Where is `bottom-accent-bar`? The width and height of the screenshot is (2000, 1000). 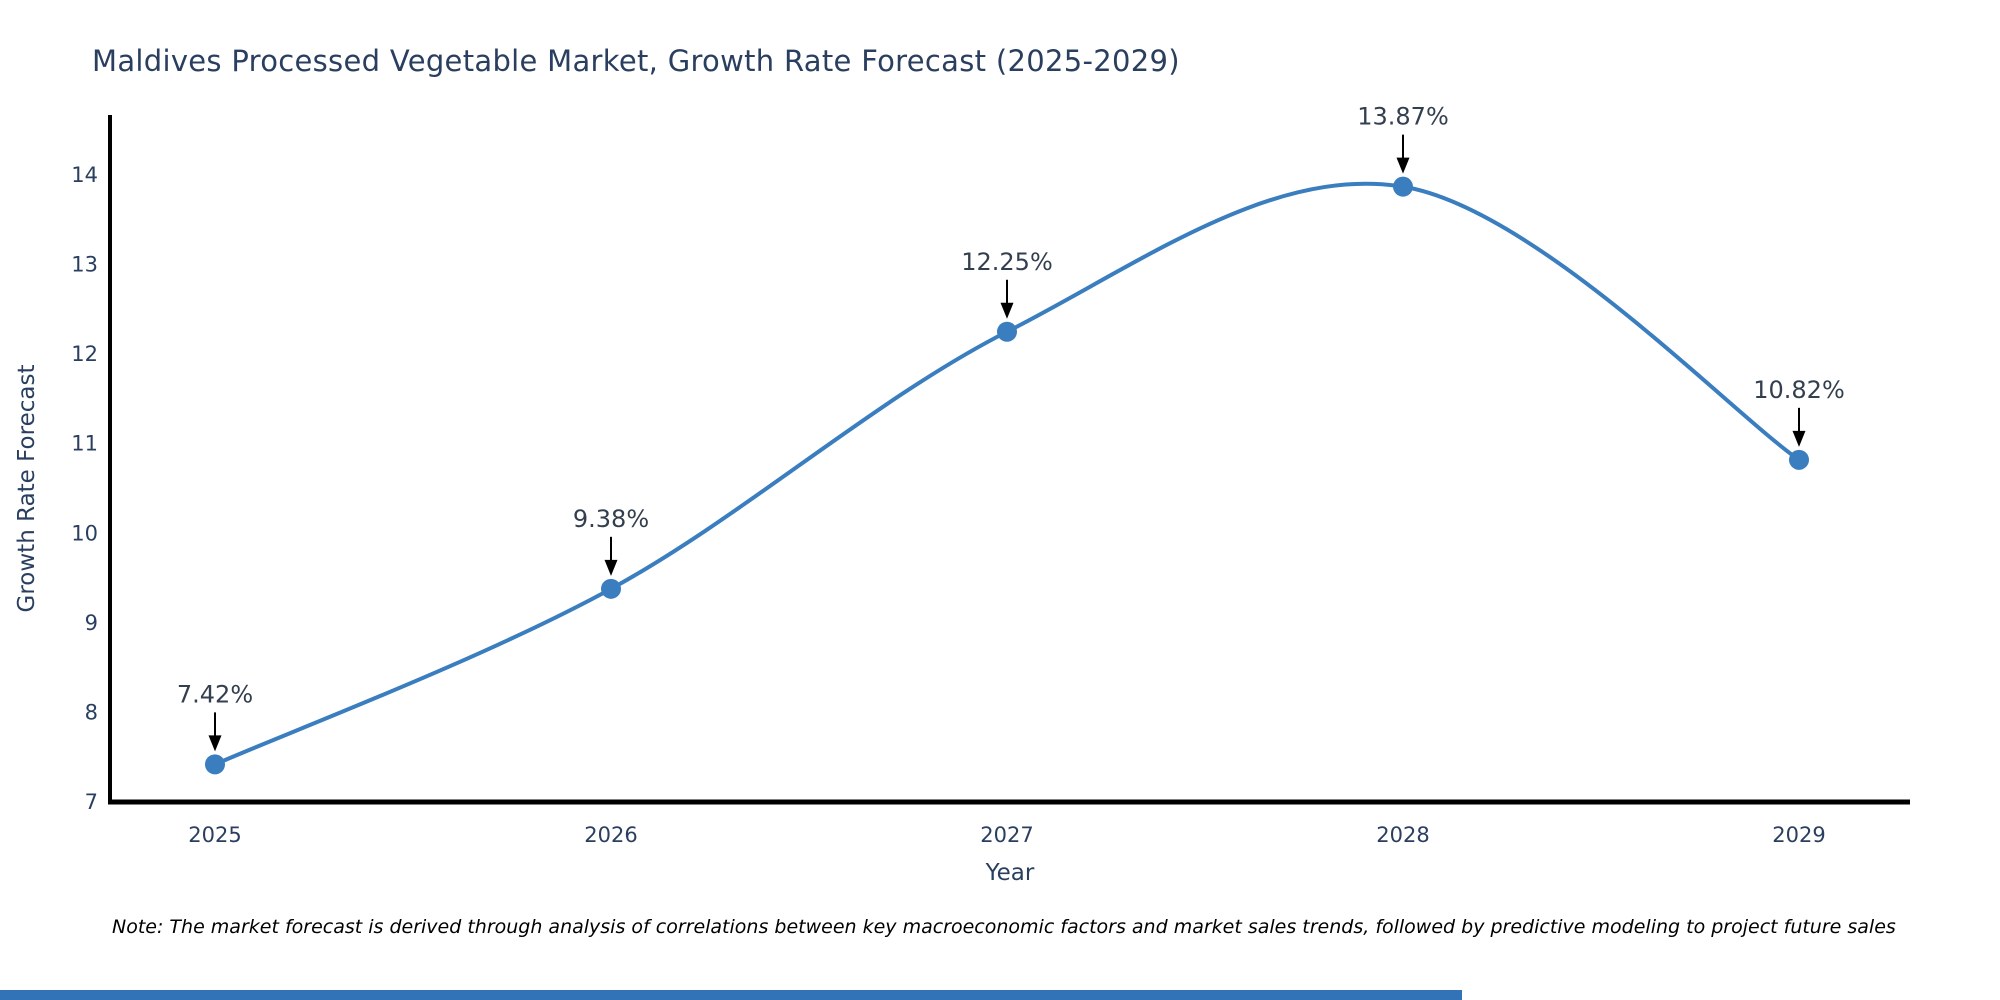 bottom-accent-bar is located at coordinates (731, 995).